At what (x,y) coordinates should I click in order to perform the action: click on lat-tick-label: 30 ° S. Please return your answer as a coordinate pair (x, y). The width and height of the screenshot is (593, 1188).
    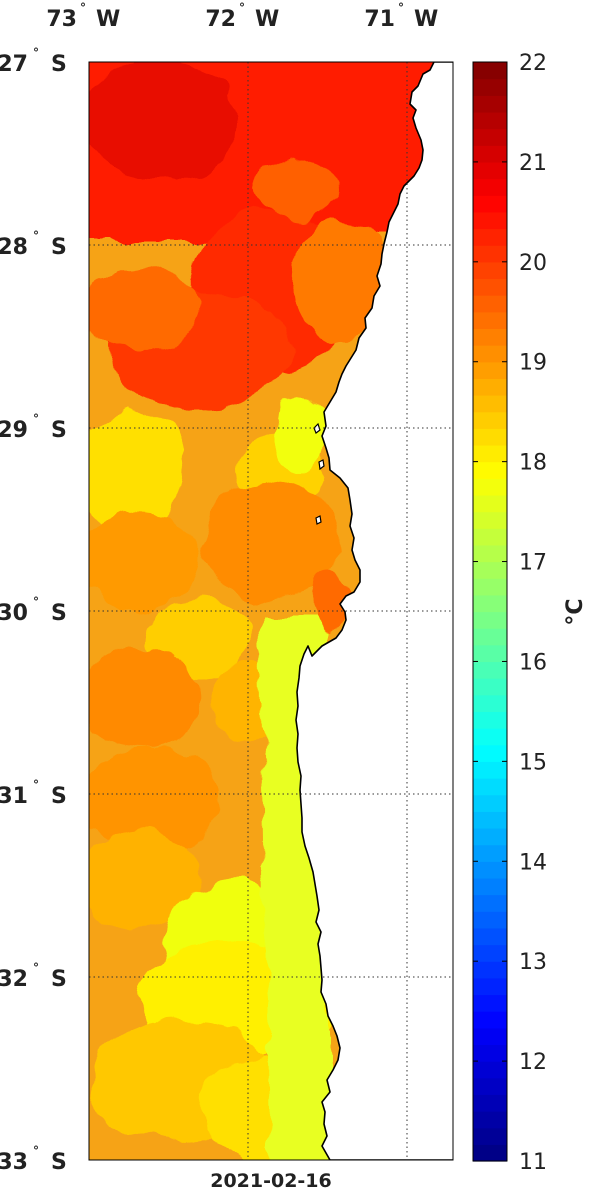
    Looking at the image, I should click on (33, 610).